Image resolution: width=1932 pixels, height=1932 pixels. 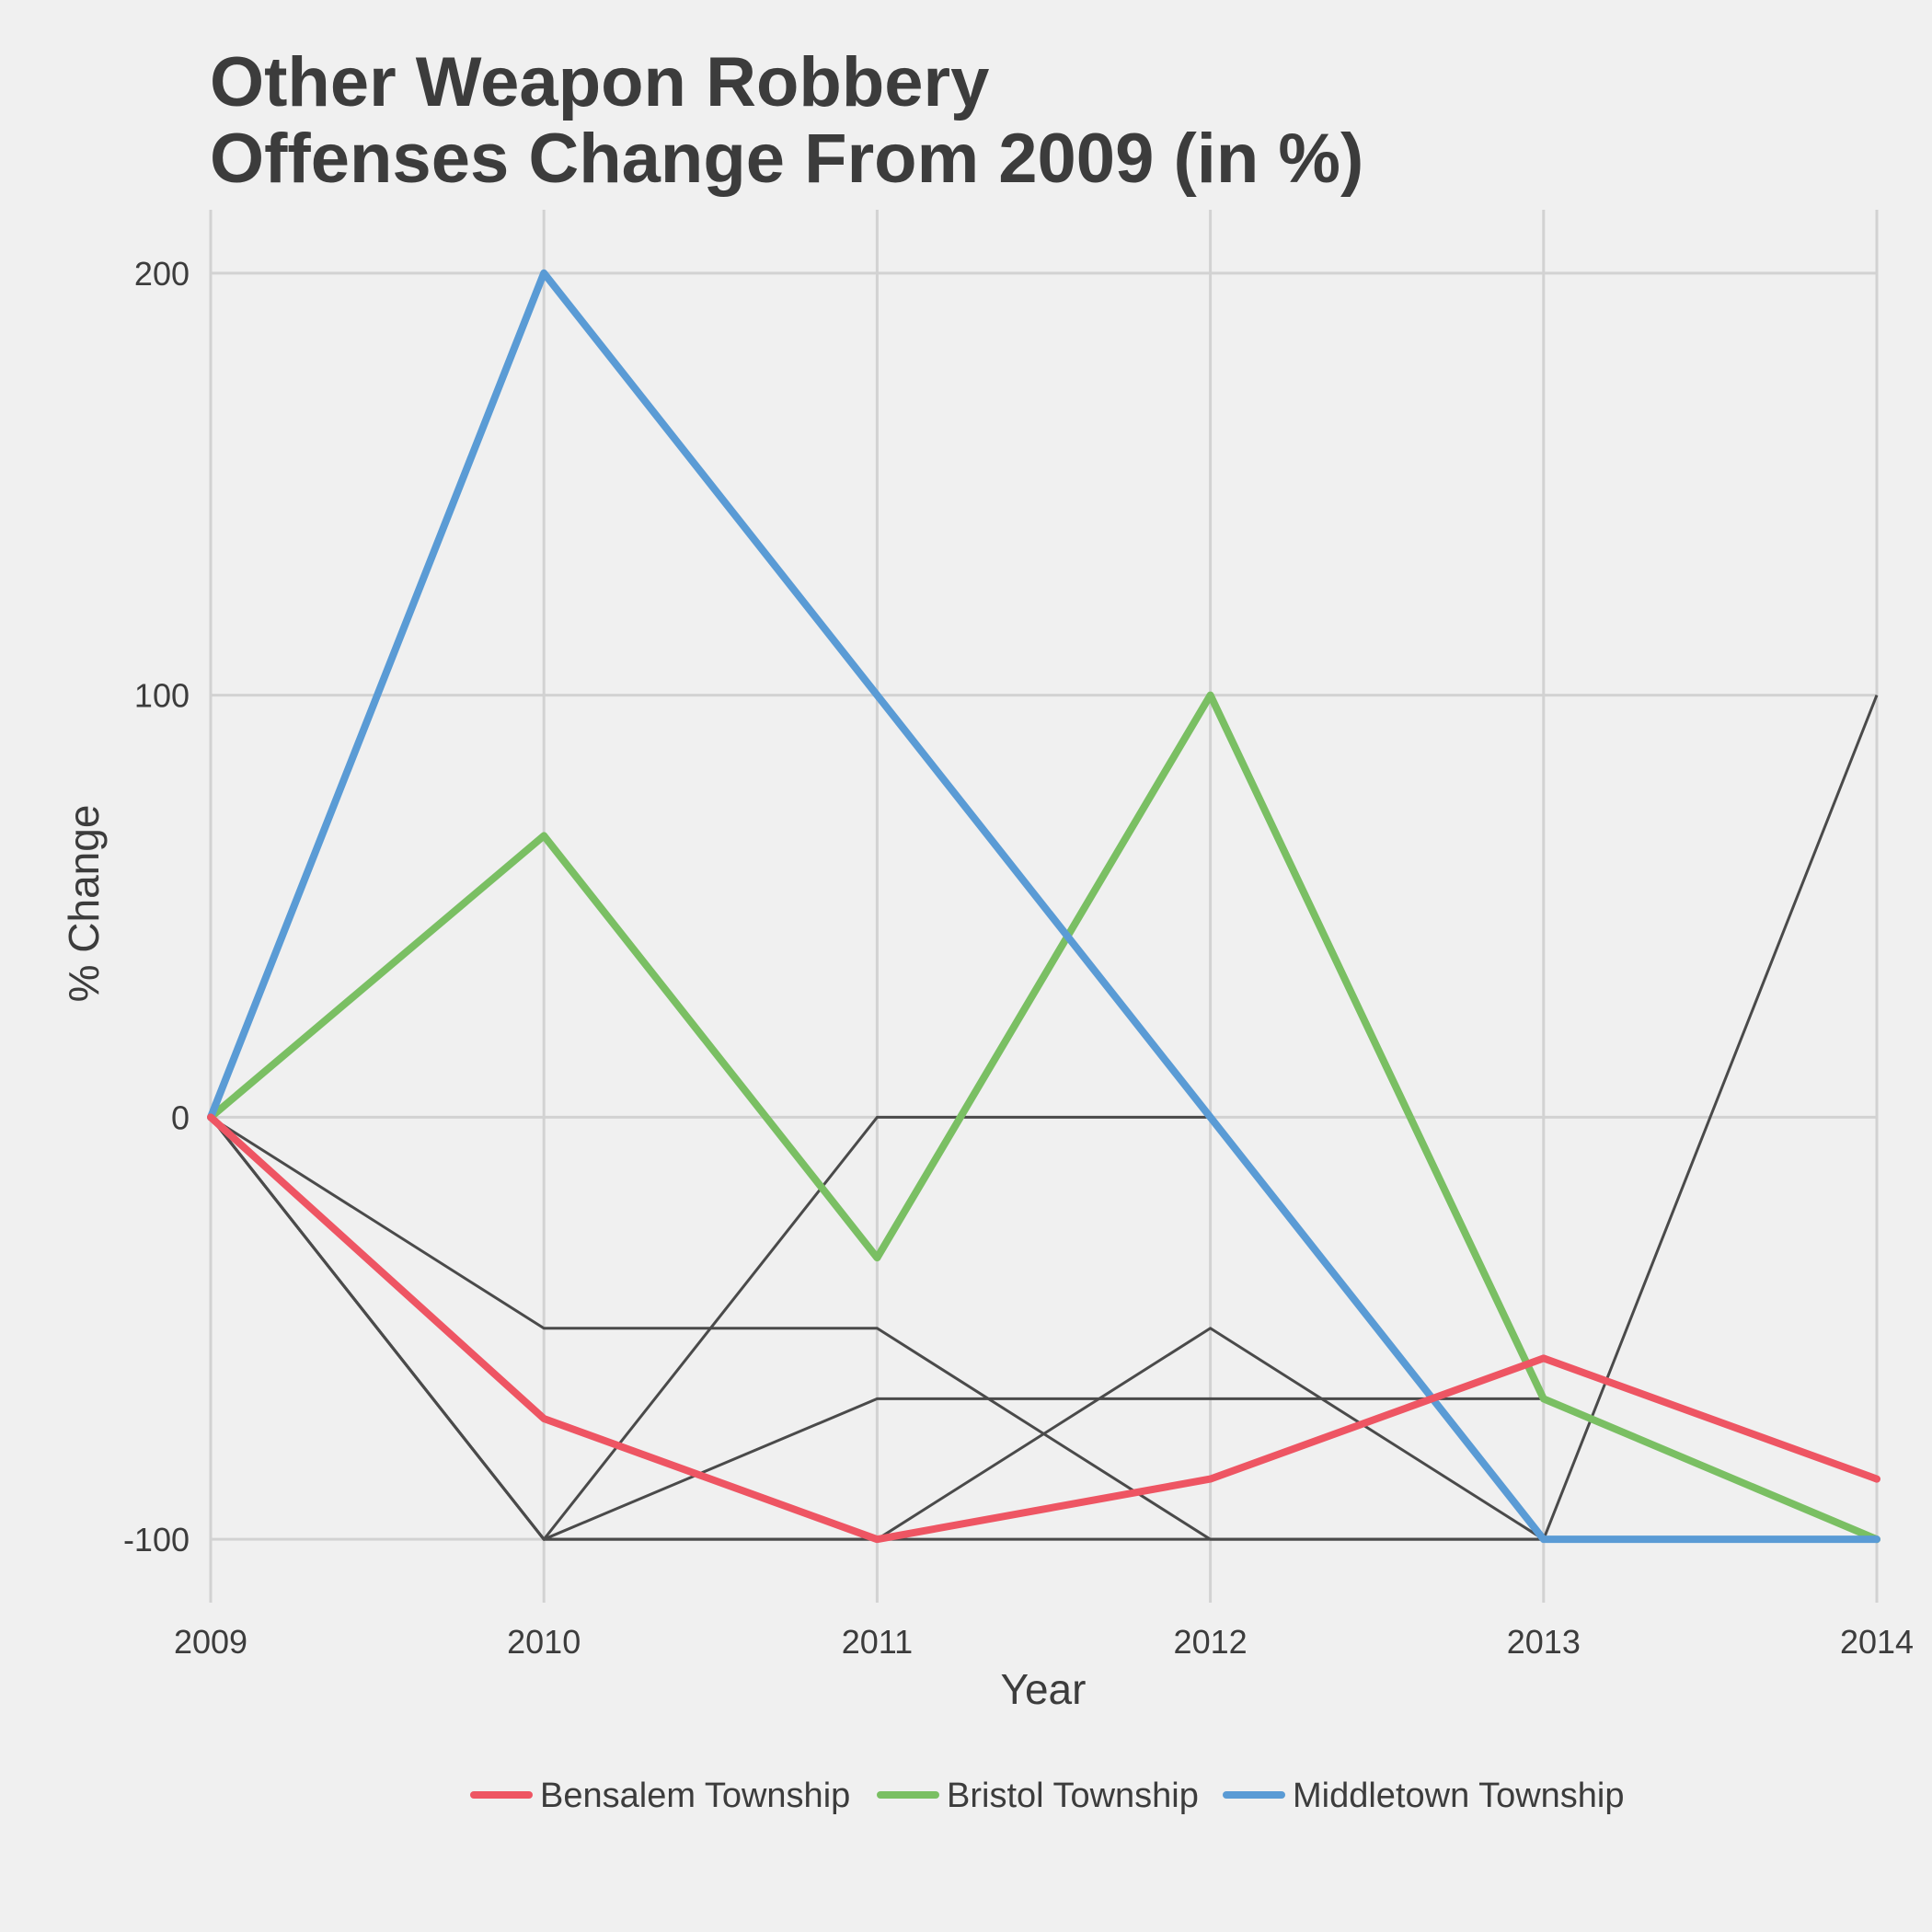 What do you see at coordinates (1073, 1796) in the screenshot?
I see `legend-label-bristol-township: Bristol Township` at bounding box center [1073, 1796].